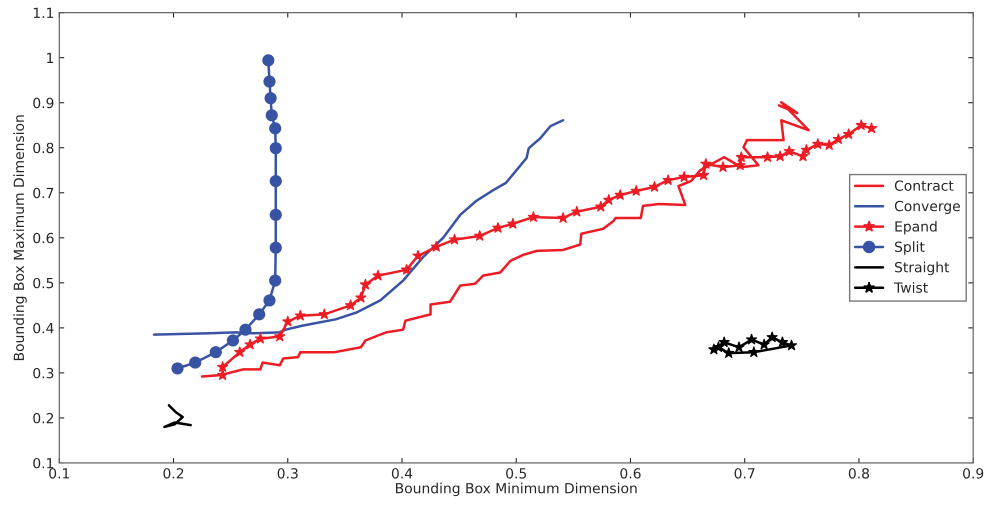 This screenshot has width=988, height=506. What do you see at coordinates (922, 269) in the screenshot?
I see `legend-label: Straight` at bounding box center [922, 269].